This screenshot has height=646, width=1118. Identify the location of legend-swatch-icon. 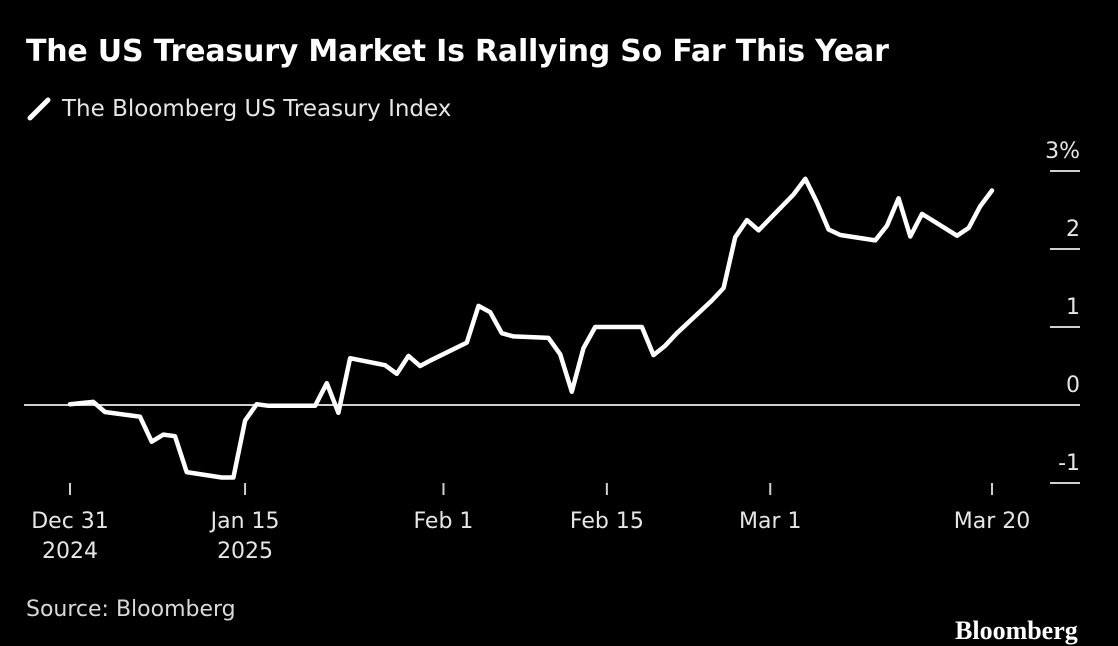
(39, 109).